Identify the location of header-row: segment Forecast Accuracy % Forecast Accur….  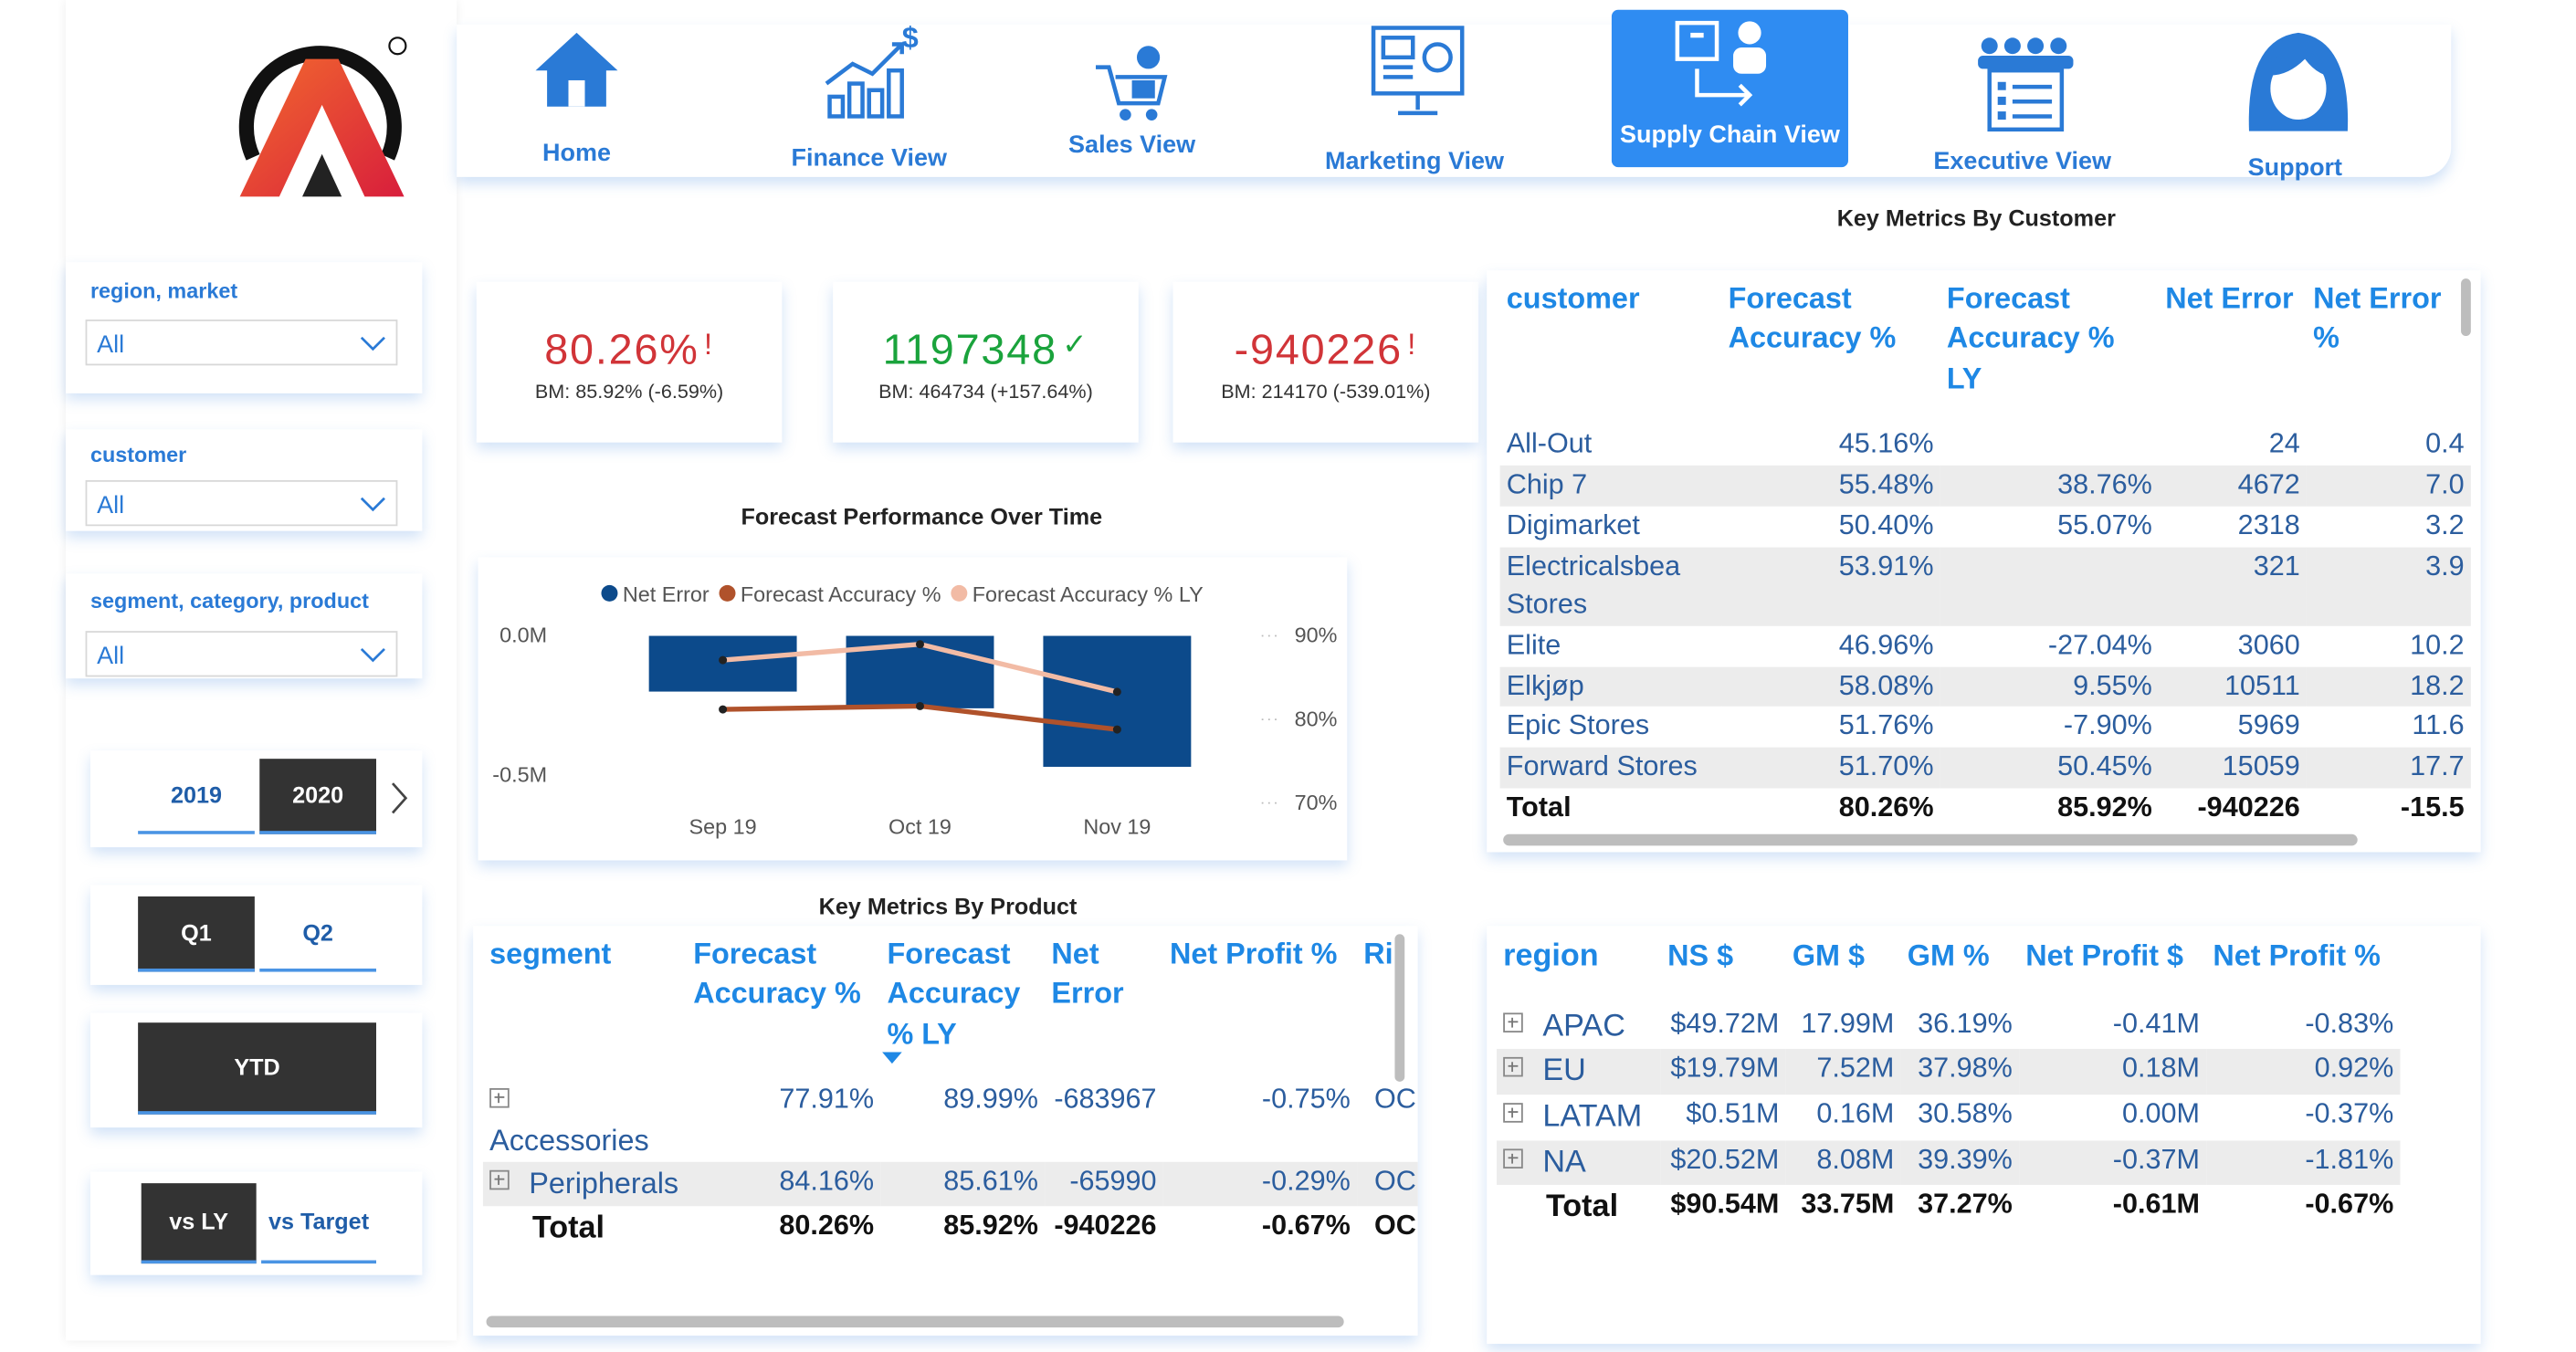
(950, 1007).